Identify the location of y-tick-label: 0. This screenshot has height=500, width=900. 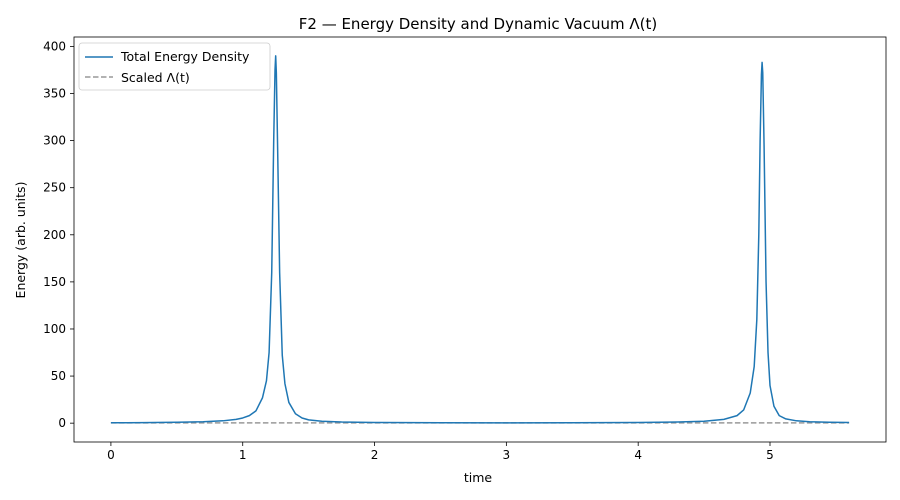
(62, 423).